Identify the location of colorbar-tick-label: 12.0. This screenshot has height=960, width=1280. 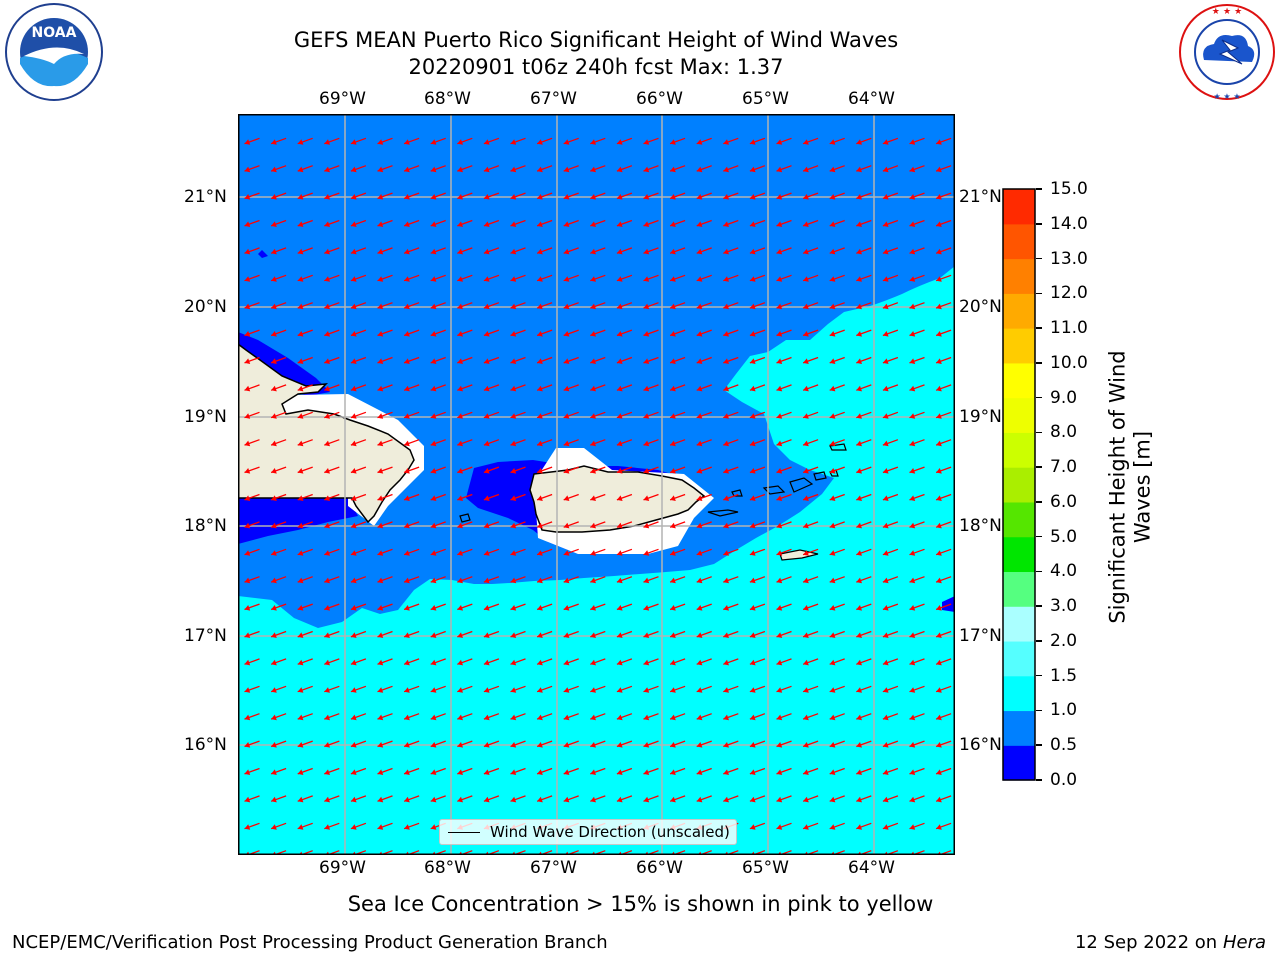
(1069, 293).